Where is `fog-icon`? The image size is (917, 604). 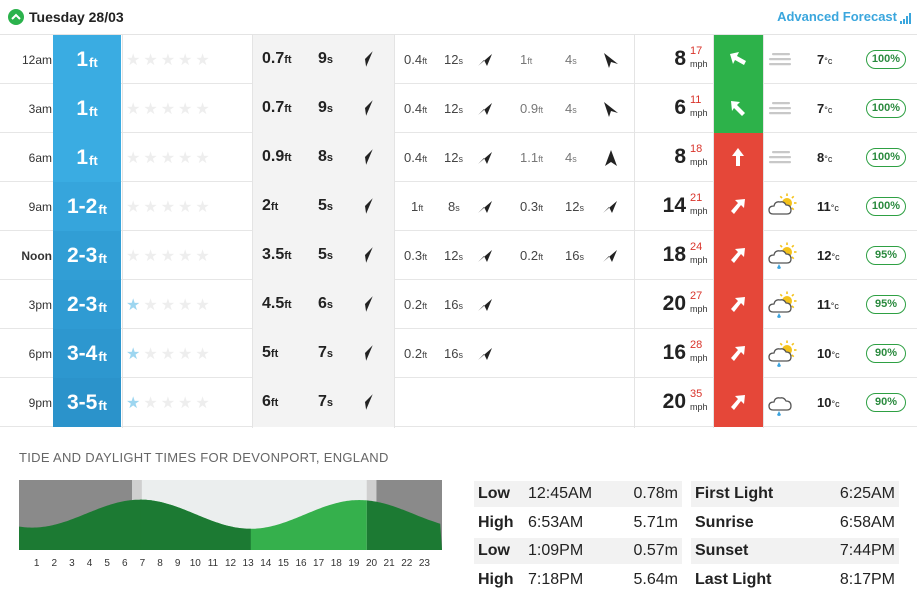
fog-icon is located at coordinates (780, 59).